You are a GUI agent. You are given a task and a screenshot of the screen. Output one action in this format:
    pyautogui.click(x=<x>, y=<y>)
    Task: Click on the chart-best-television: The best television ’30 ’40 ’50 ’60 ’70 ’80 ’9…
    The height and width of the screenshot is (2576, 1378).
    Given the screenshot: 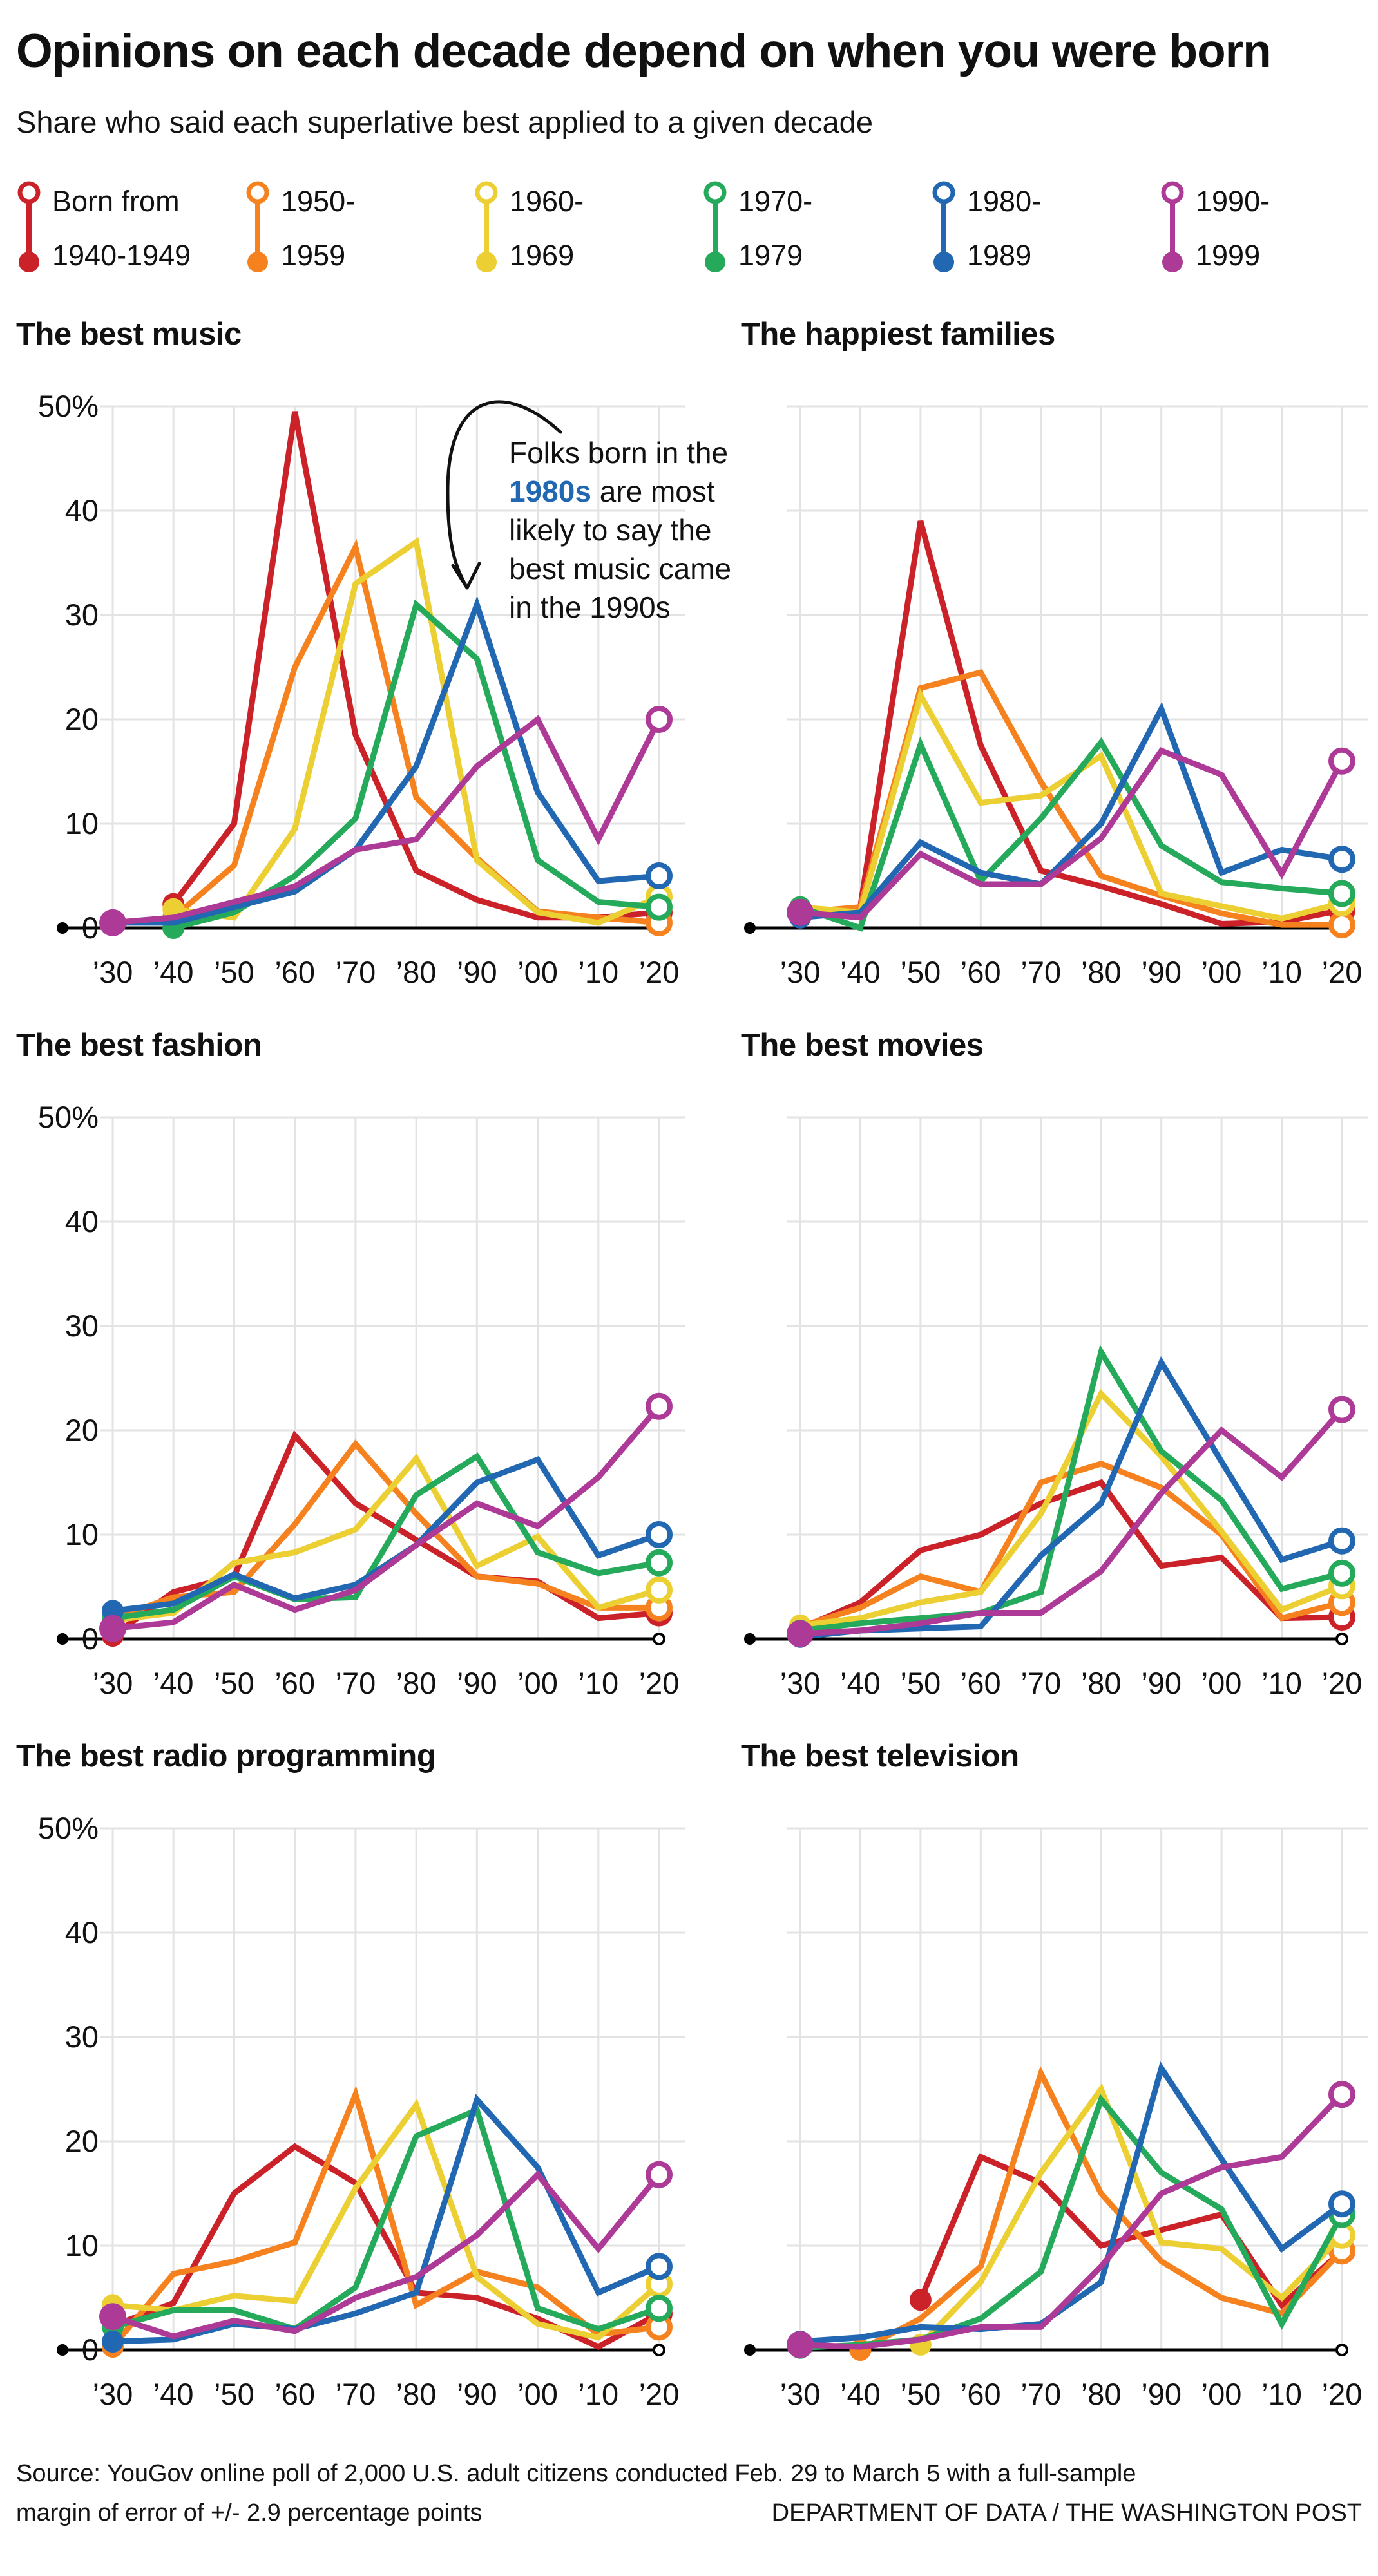 What is the action you would take?
    pyautogui.click(x=1055, y=2082)
    